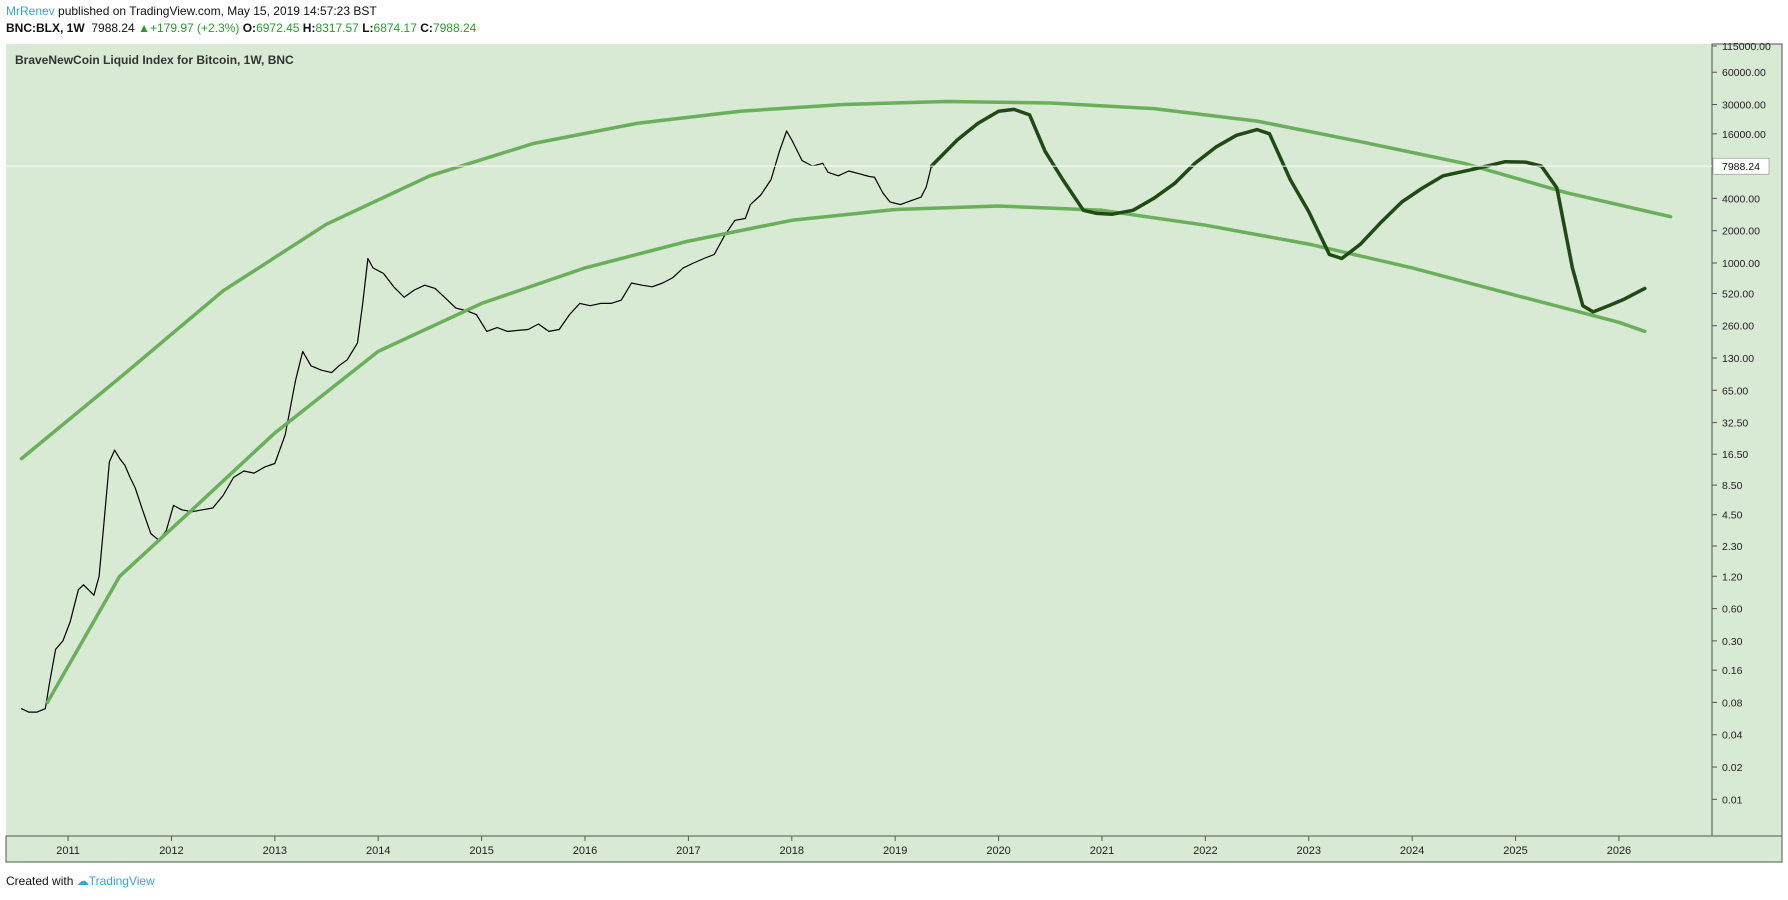  Describe the element at coordinates (585, 851) in the screenshot. I see `x-tick-label: 2016` at that location.